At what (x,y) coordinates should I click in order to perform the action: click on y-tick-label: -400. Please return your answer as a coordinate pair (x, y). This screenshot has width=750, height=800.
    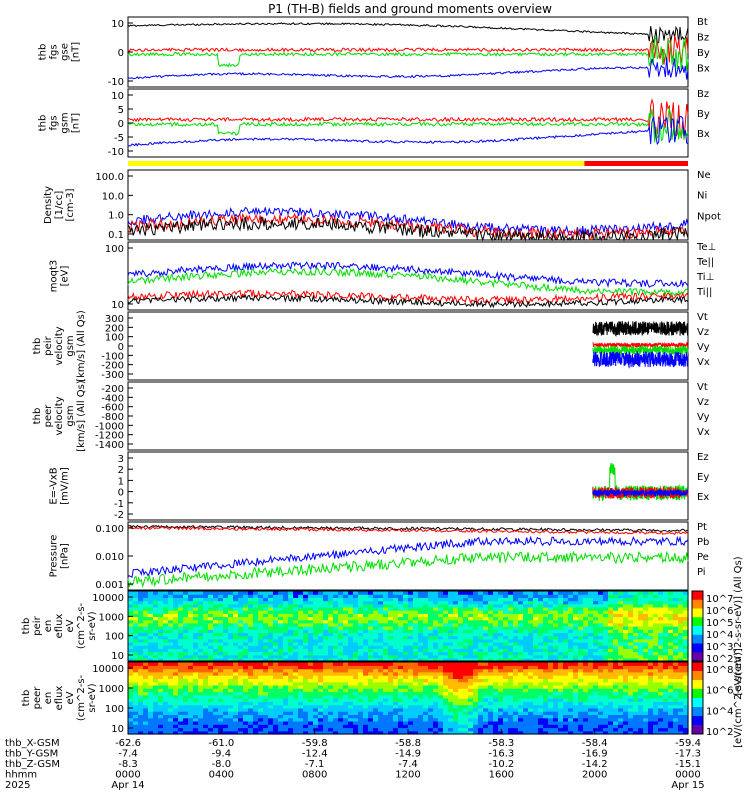
    Looking at the image, I should click on (112, 398).